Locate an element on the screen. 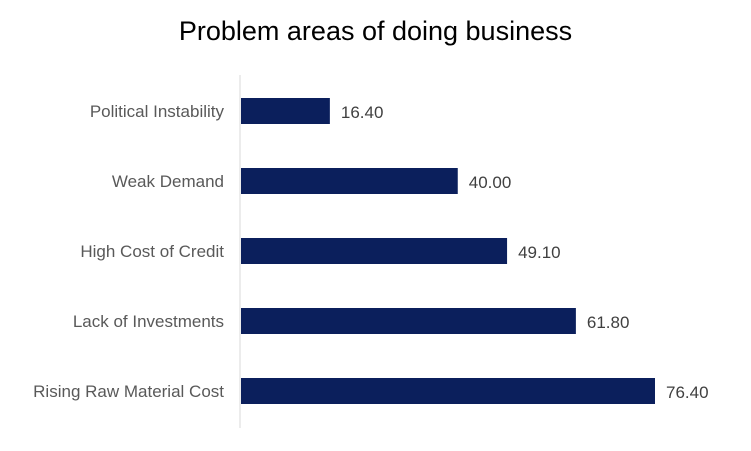  category-label: Rising Raw Material Cost is located at coordinates (128, 391).